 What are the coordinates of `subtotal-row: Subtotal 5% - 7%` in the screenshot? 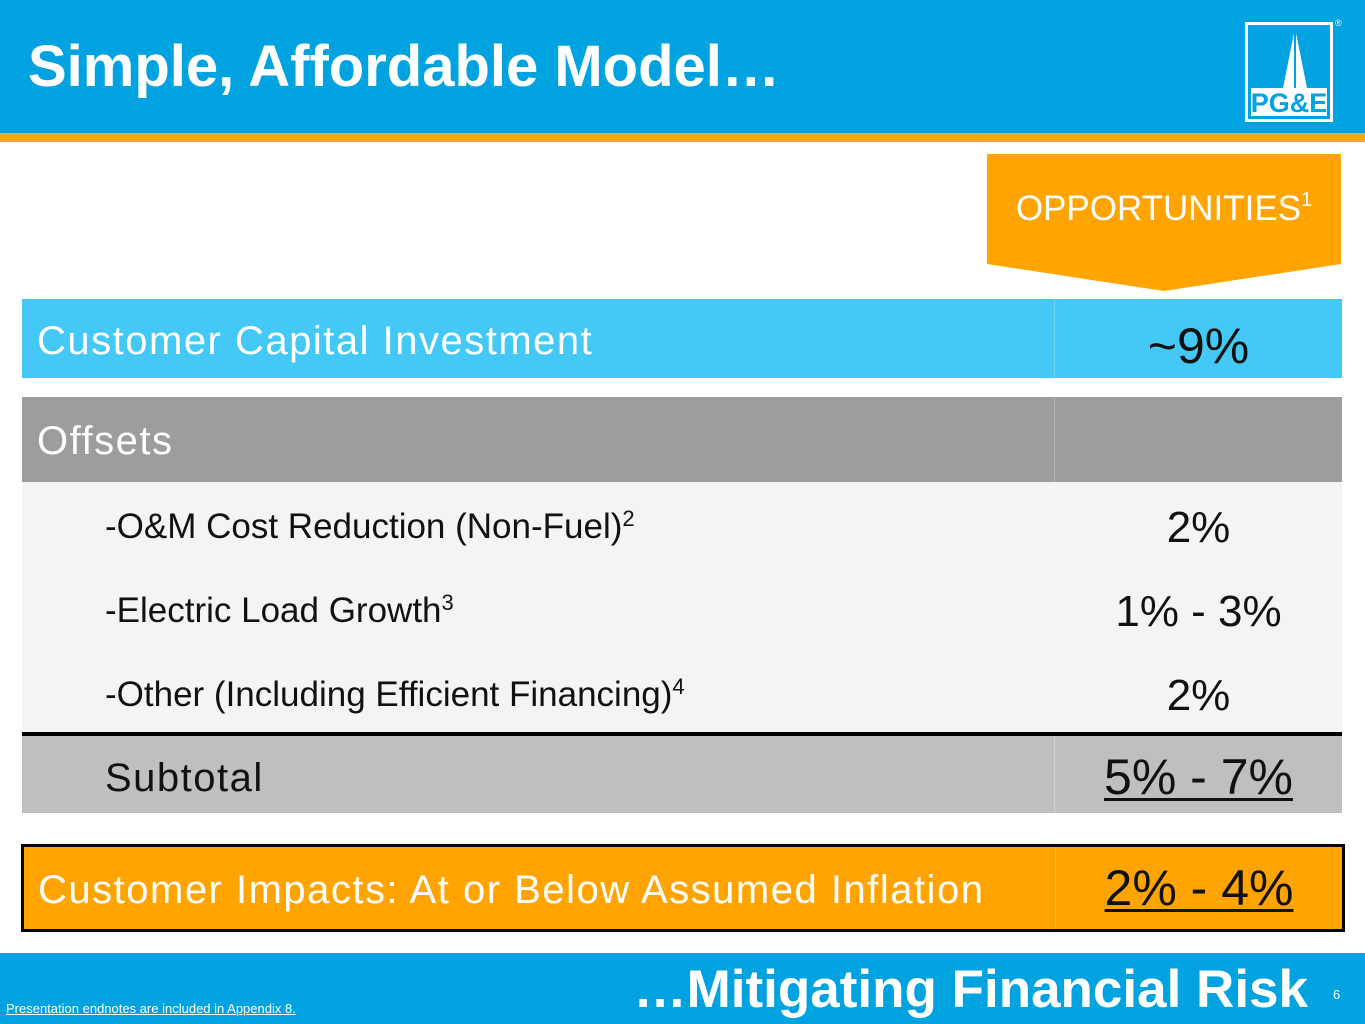 It's located at (682, 774).